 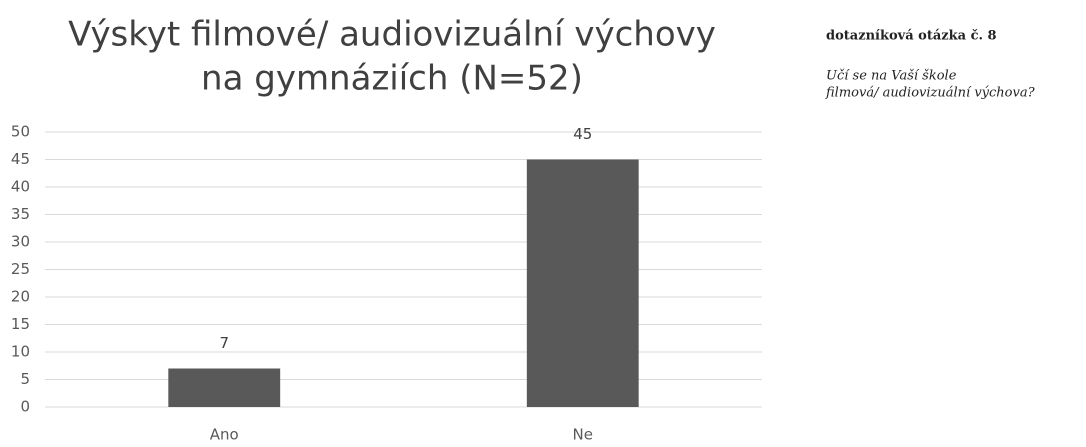 What do you see at coordinates (20, 242) in the screenshot?
I see `y-tick-label: 30` at bounding box center [20, 242].